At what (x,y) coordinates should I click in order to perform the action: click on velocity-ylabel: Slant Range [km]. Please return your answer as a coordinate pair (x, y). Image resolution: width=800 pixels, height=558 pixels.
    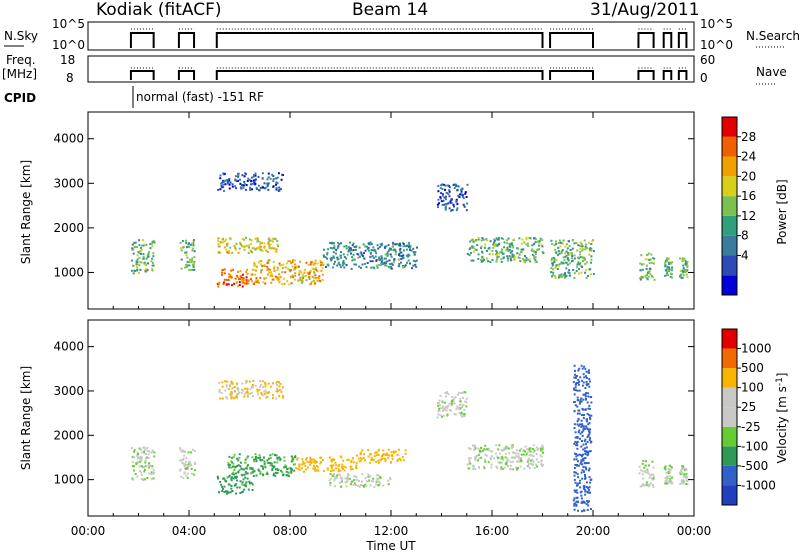
    Looking at the image, I should click on (26, 418).